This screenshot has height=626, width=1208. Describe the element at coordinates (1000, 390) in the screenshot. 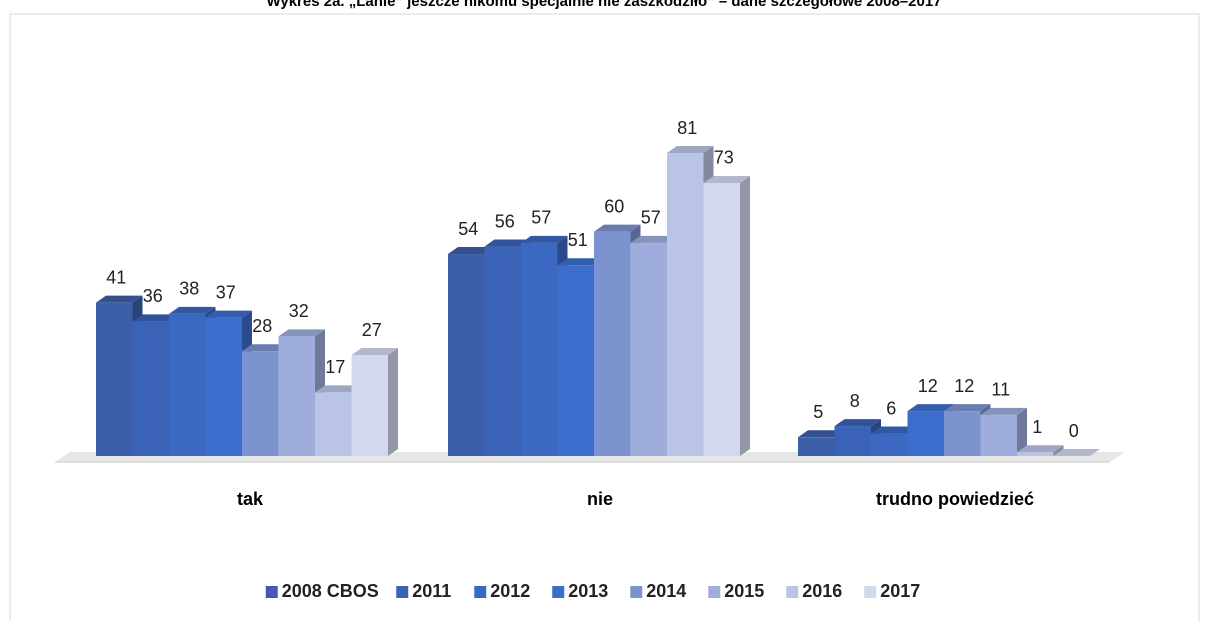

I see `value-label: 11` at that location.